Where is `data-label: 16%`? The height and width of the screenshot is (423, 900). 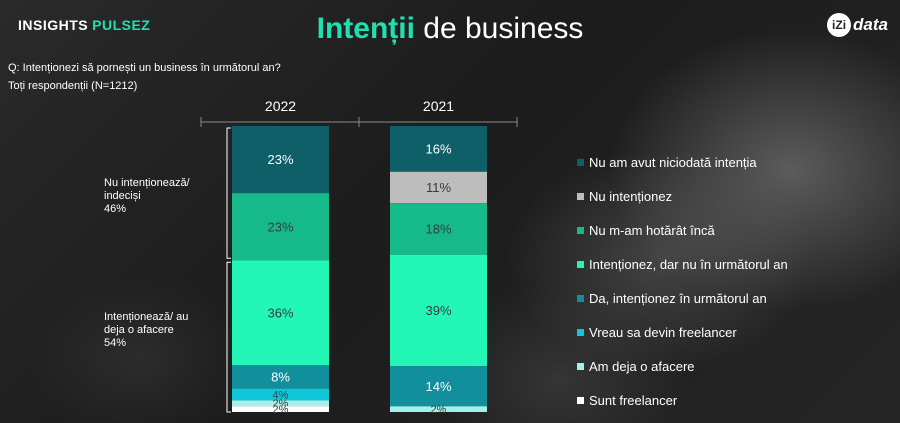
data-label: 16% is located at coordinates (438, 149).